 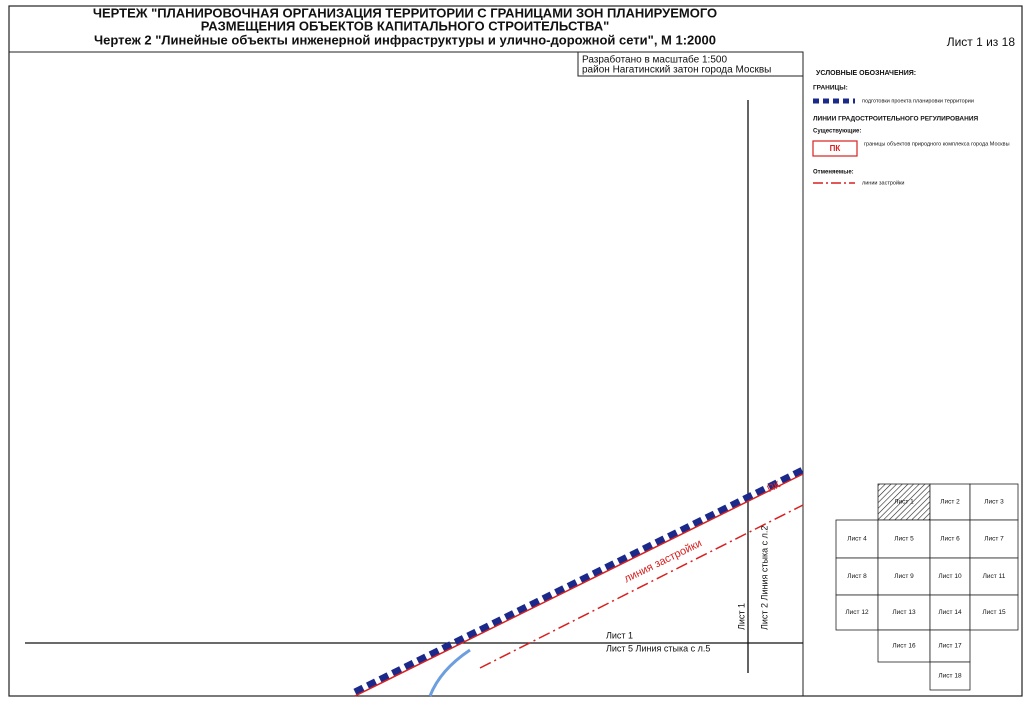 I want to click on legend-symbol-text: ПК, so click(x=835, y=148).